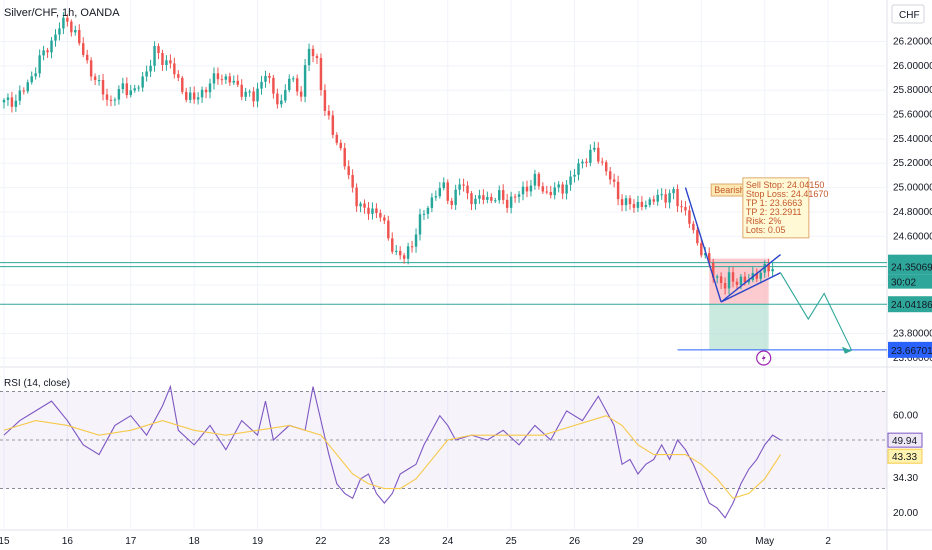 The image size is (932, 550). Describe the element at coordinates (903, 283) in the screenshot. I see `countdown-label: 30:02` at that location.